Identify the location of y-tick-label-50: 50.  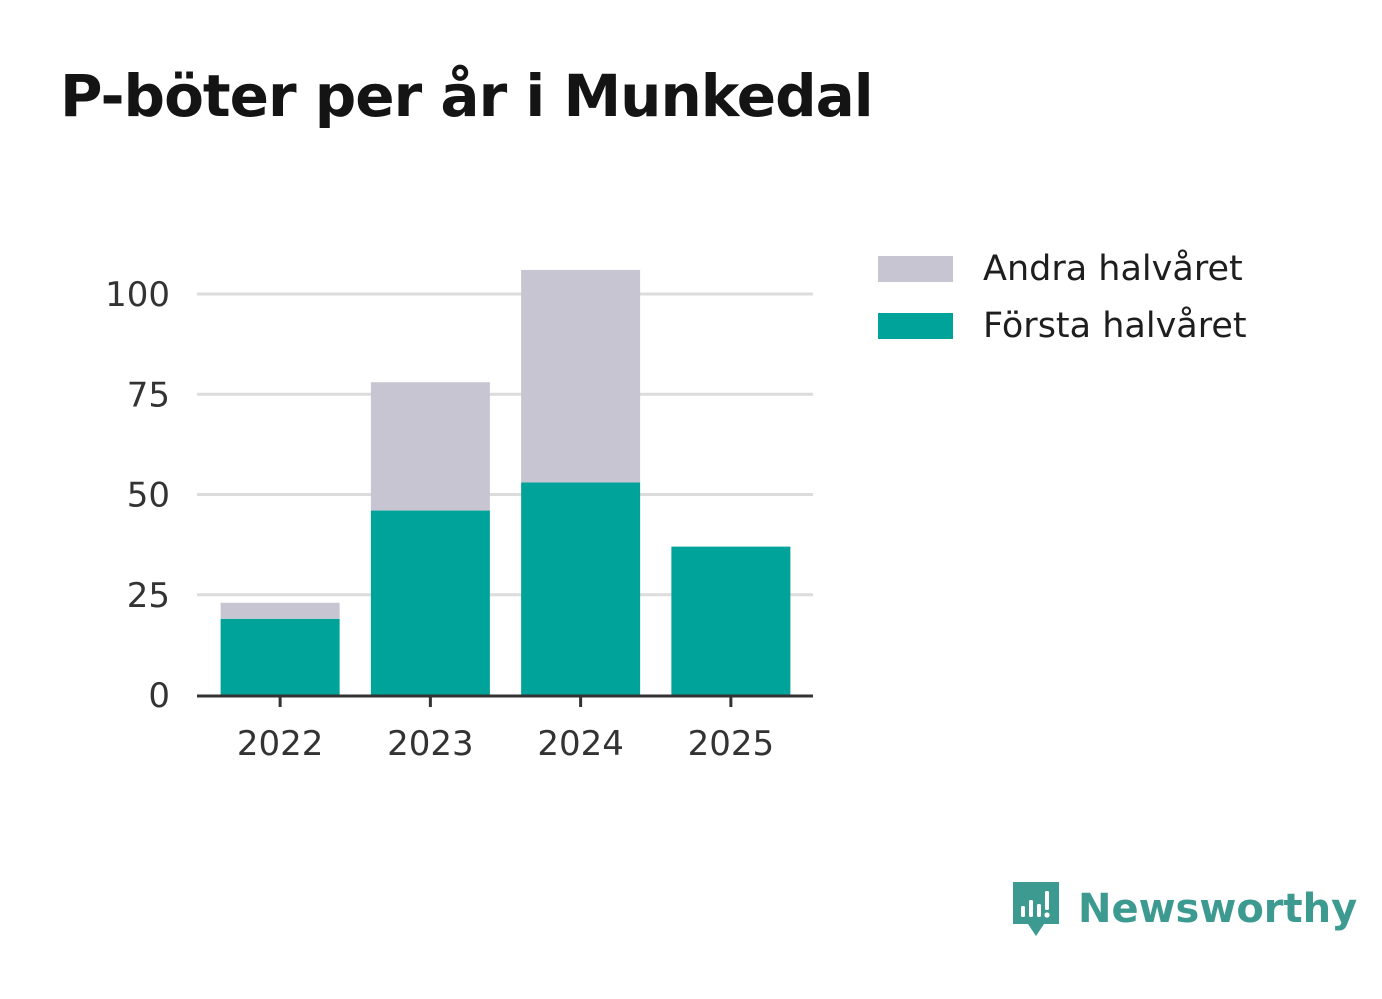
(148, 496).